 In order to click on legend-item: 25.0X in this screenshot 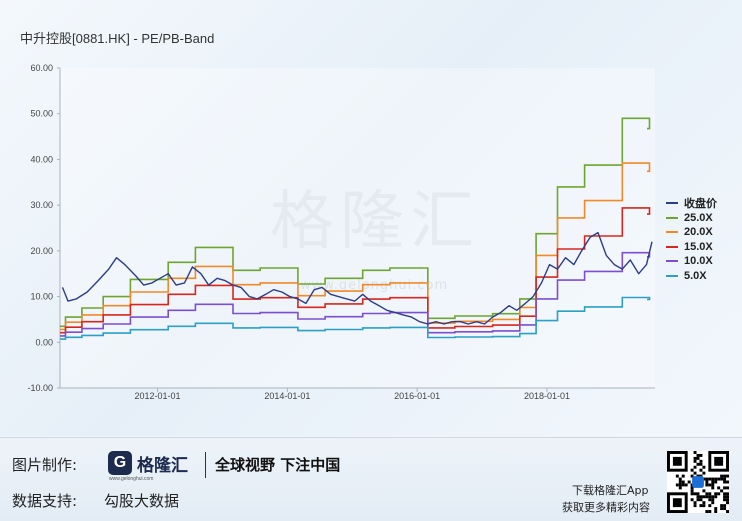, I will do `click(691, 218)`.